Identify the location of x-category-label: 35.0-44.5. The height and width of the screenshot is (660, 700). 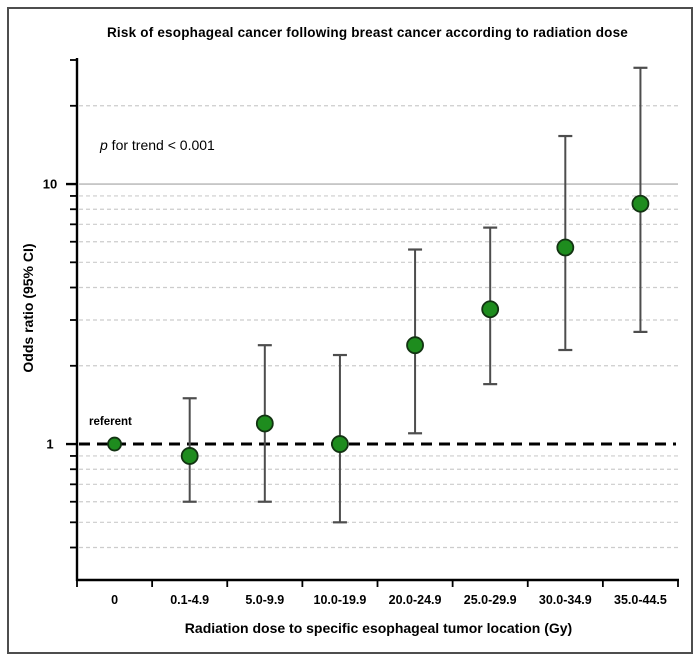
(640, 600).